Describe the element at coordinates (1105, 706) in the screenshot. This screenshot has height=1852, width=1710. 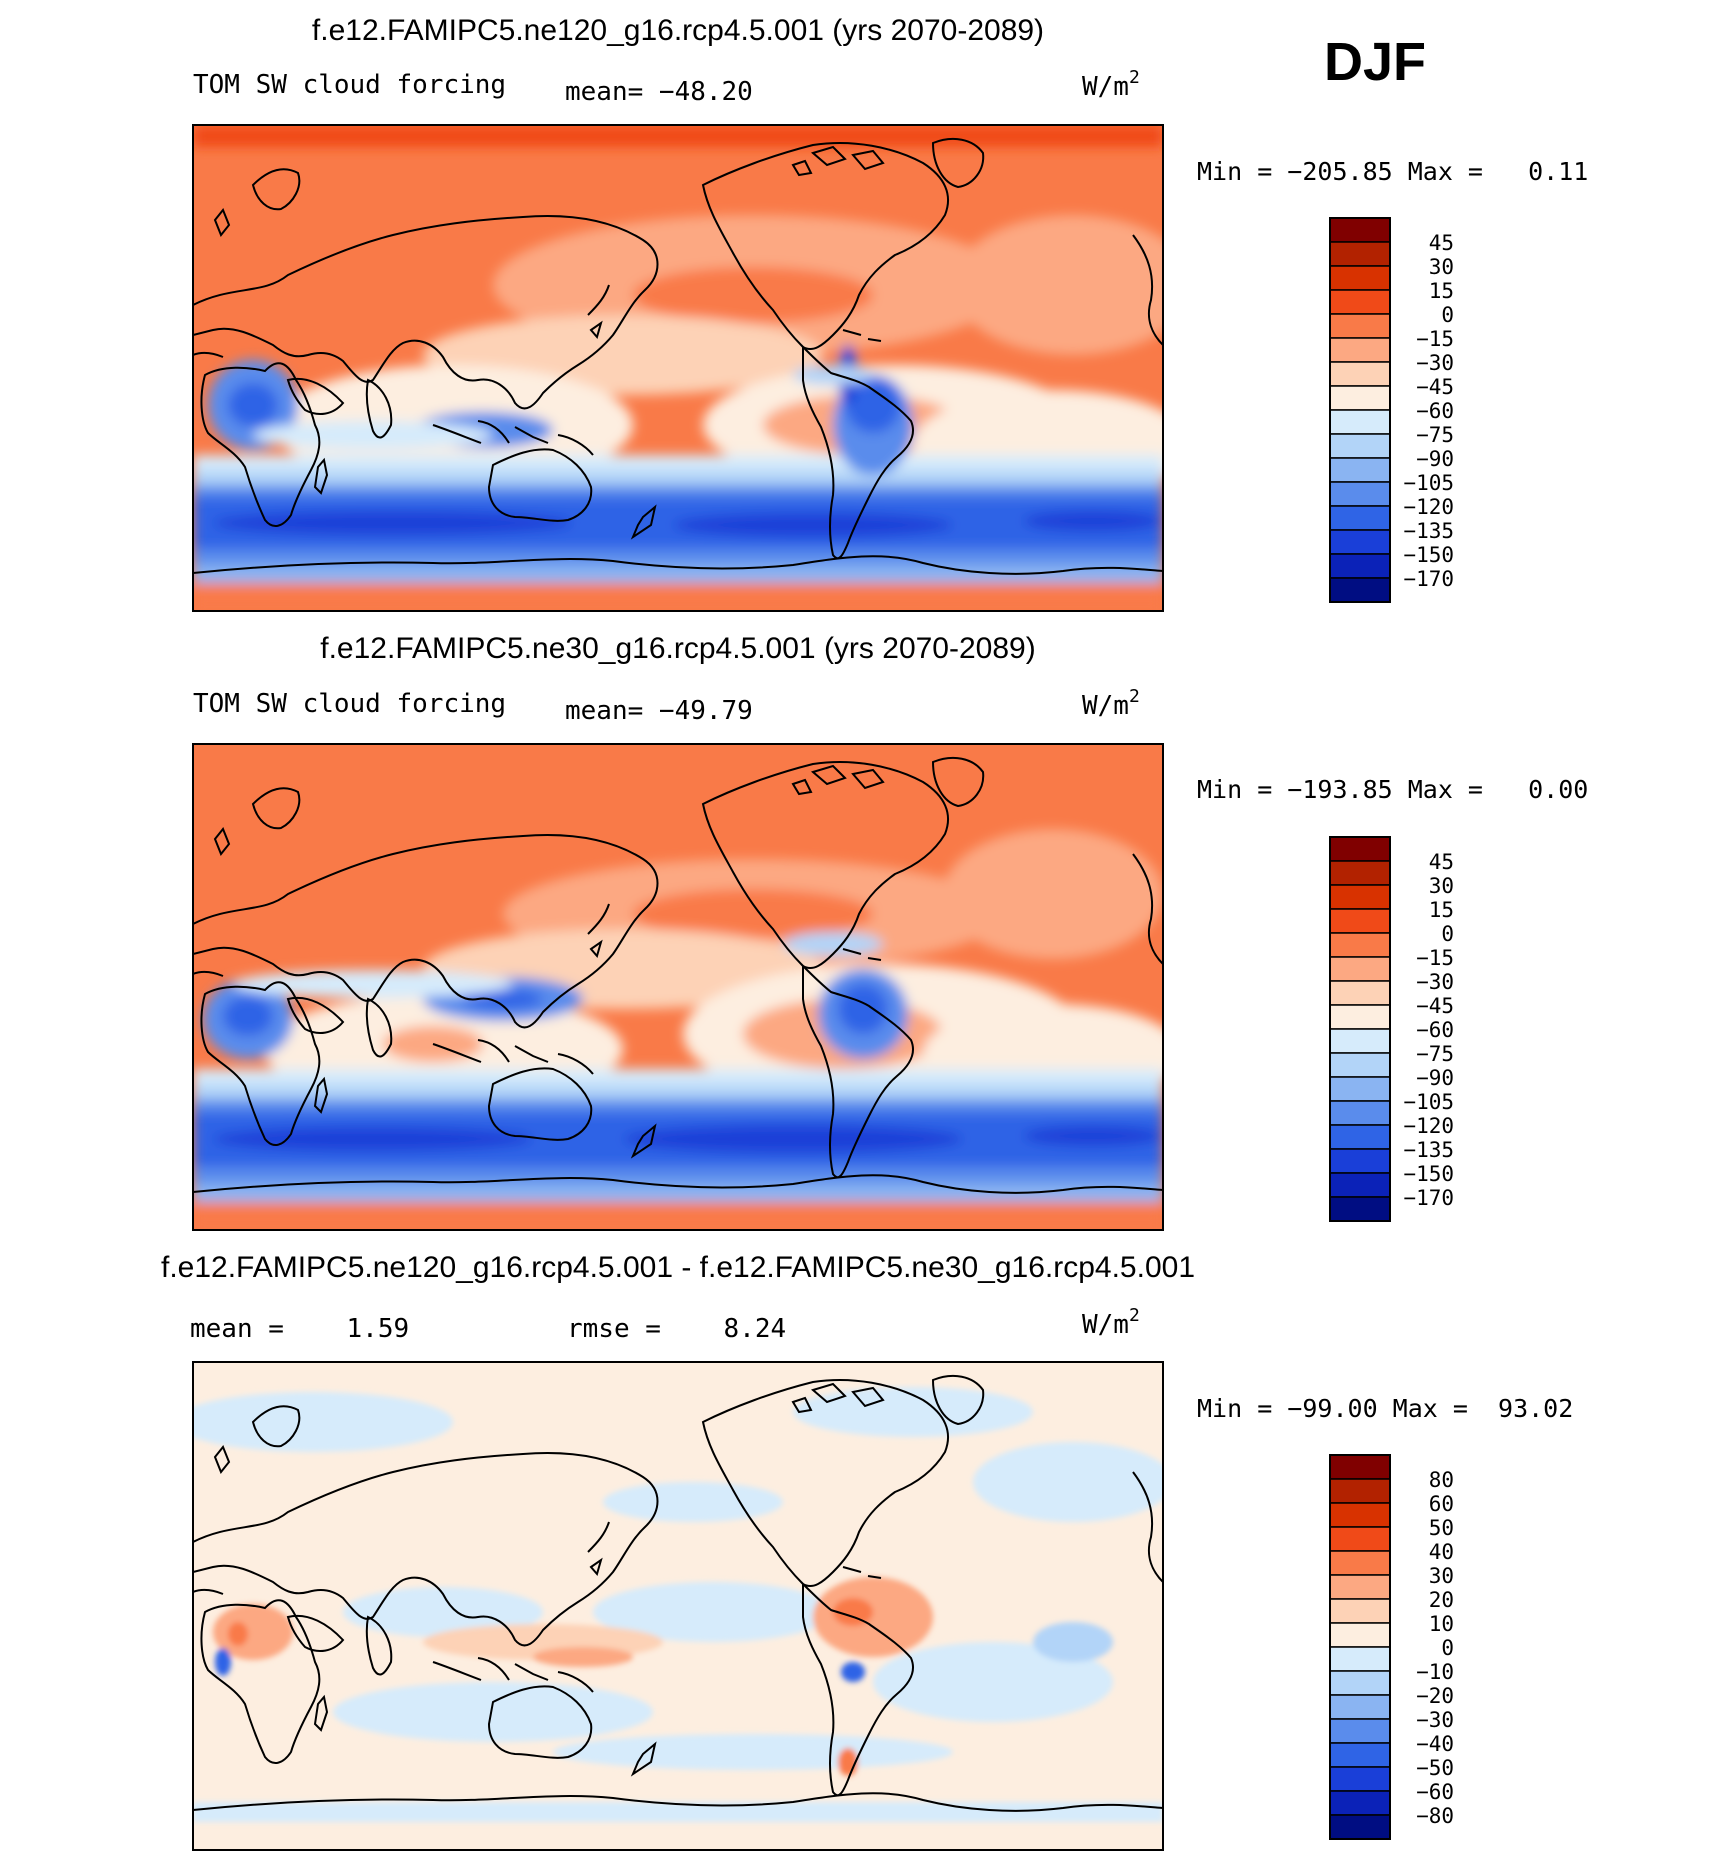
I see `panel-2-units-base: W/m` at that location.